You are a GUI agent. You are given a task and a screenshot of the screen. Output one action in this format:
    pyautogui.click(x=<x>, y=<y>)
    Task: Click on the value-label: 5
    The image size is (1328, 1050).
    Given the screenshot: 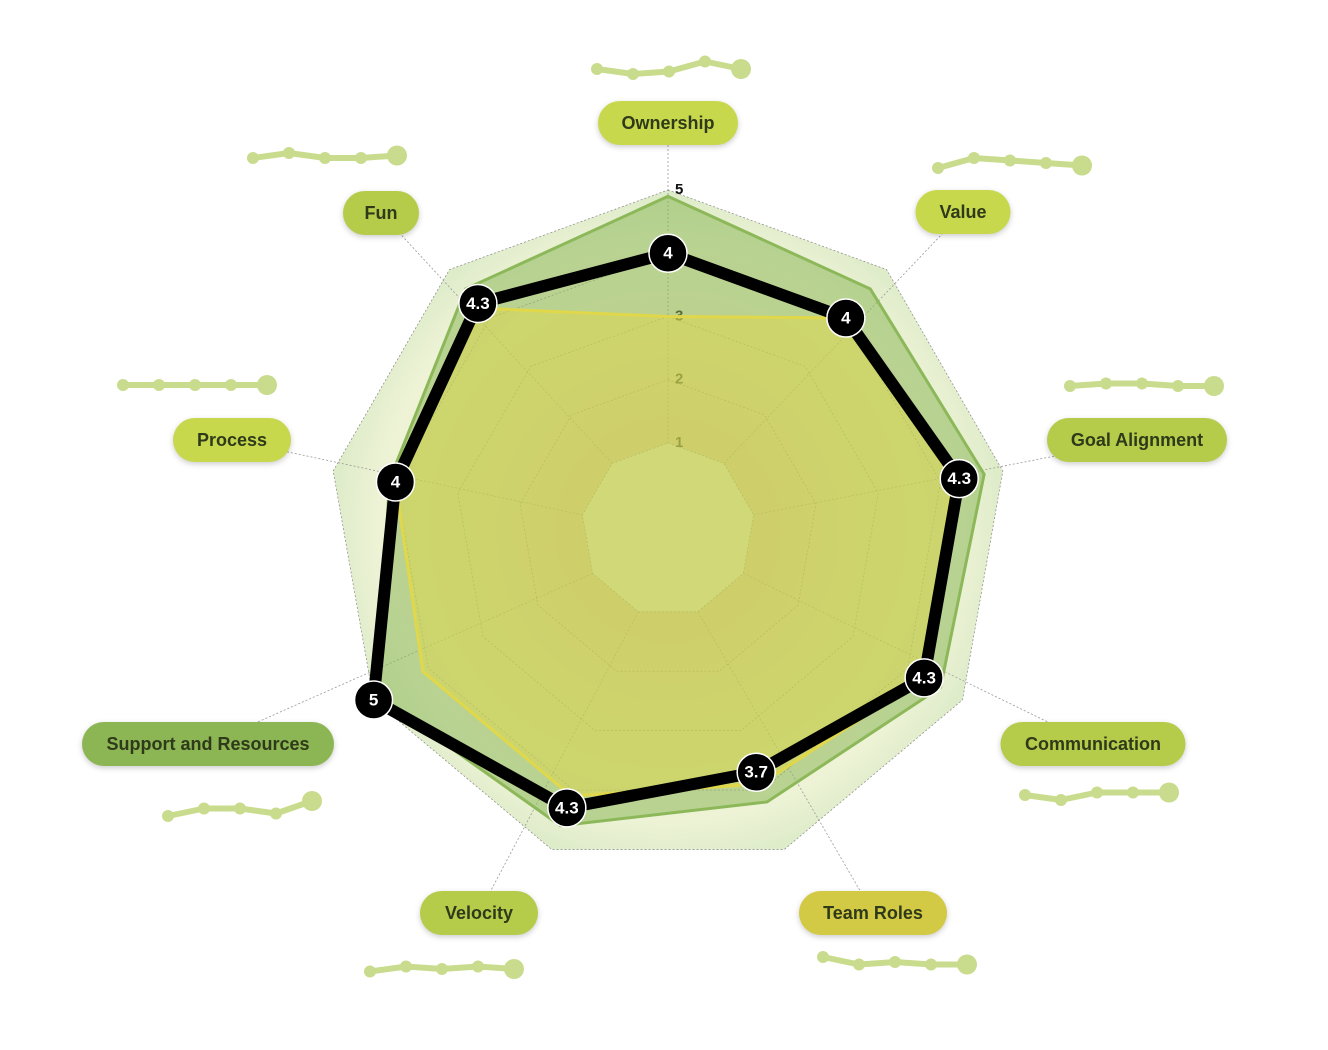 What is the action you would take?
    pyautogui.click(x=373, y=699)
    